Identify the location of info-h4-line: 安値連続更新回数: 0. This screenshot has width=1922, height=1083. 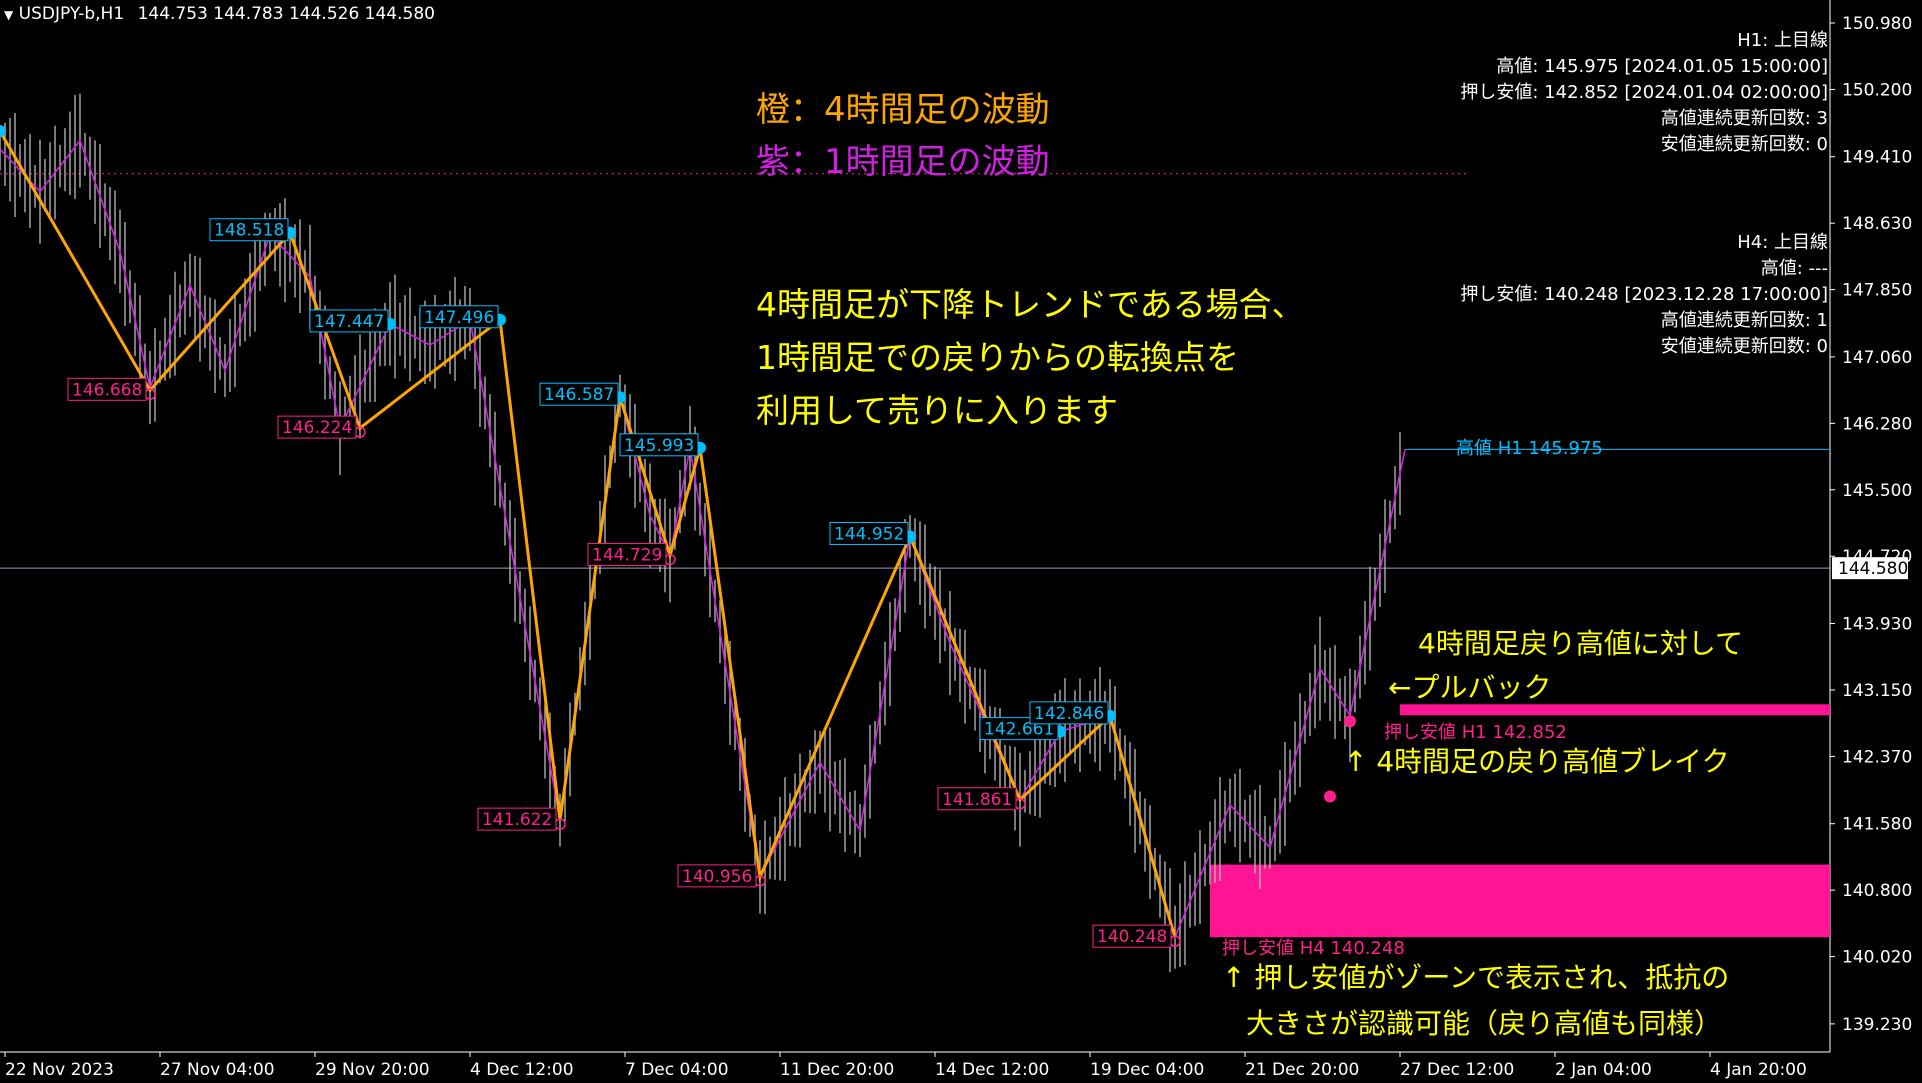
(1744, 346).